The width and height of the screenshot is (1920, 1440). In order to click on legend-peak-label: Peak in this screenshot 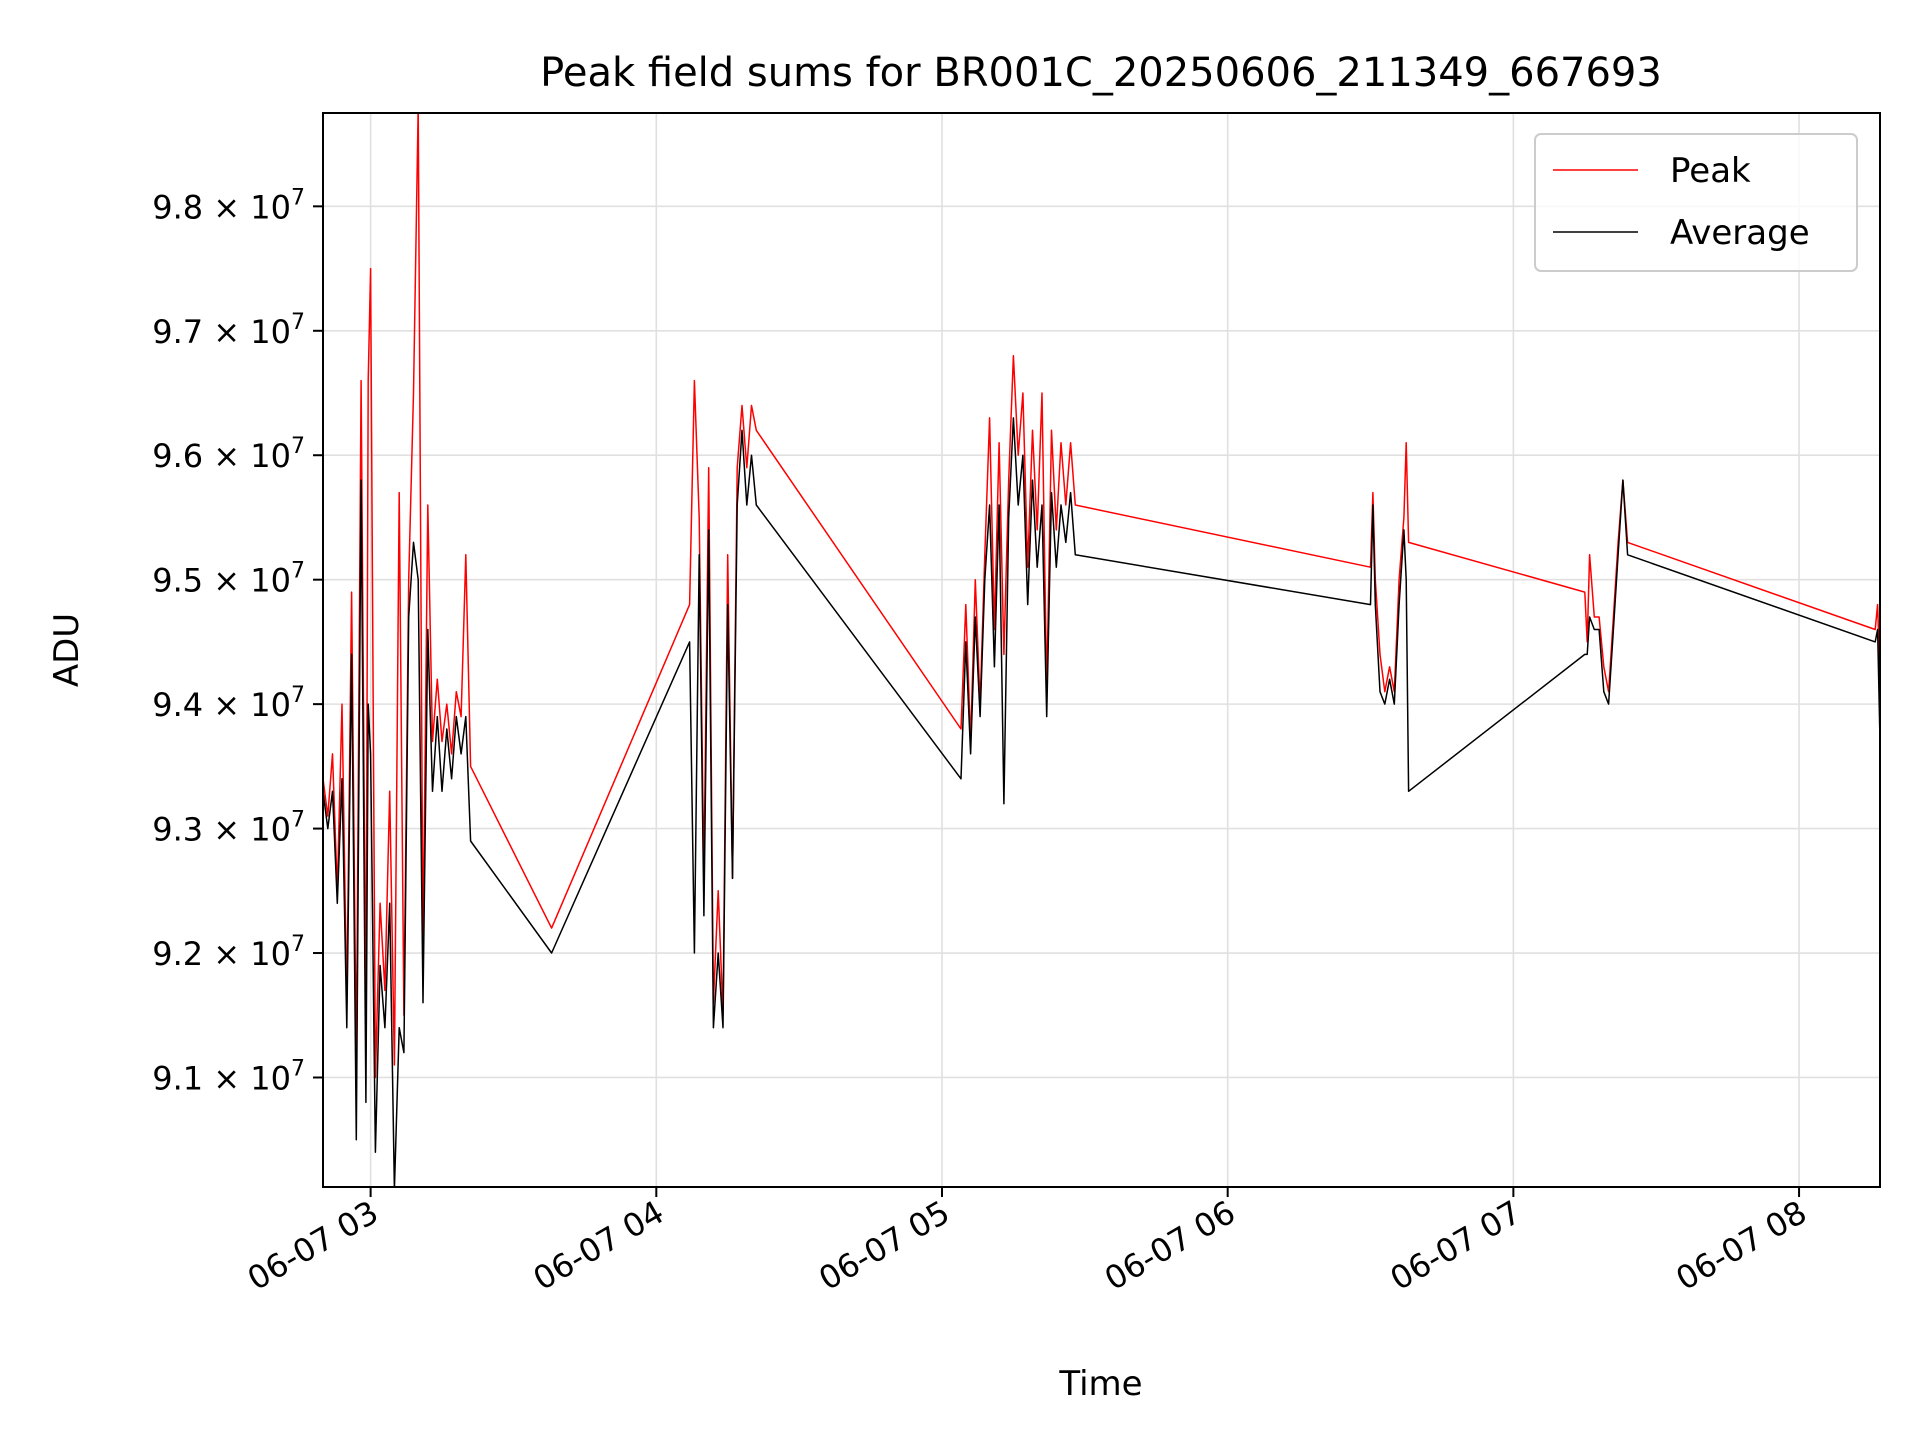, I will do `click(1710, 171)`.